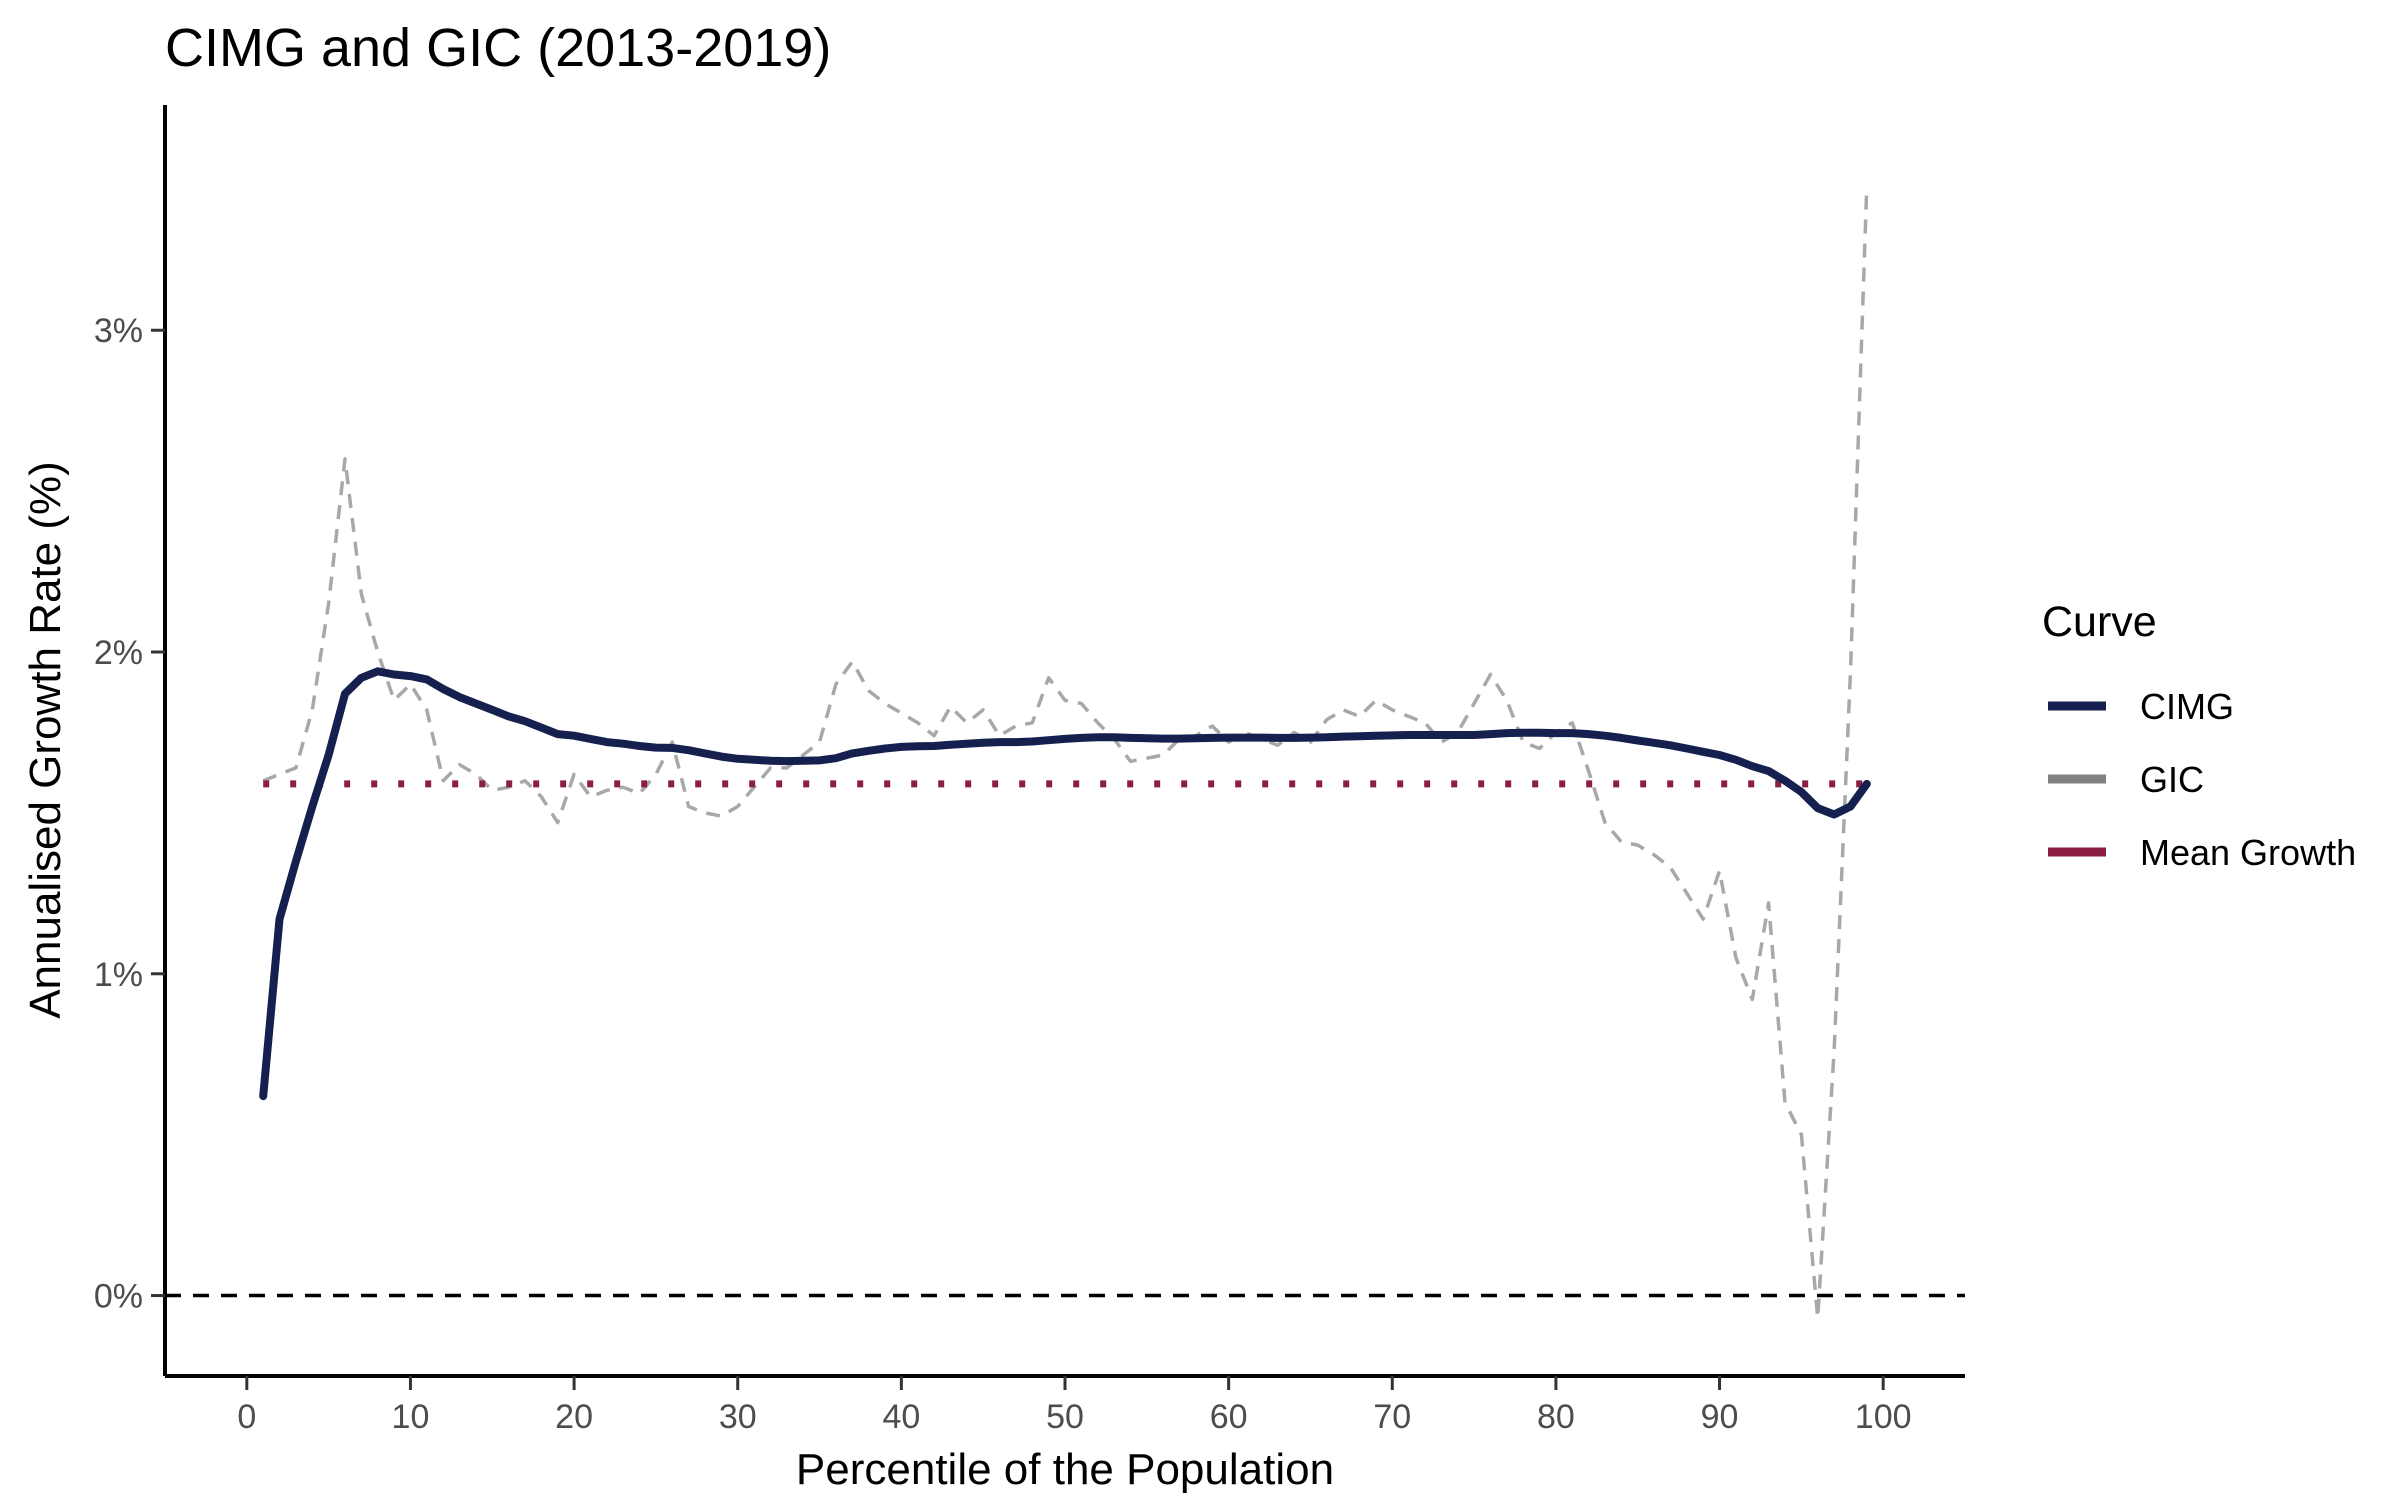 This screenshot has width=2400, height=1500. I want to click on x-axis-ticks: 0 10 20 30 40 50 60 70 80 90 100, so click(1074, 1406).